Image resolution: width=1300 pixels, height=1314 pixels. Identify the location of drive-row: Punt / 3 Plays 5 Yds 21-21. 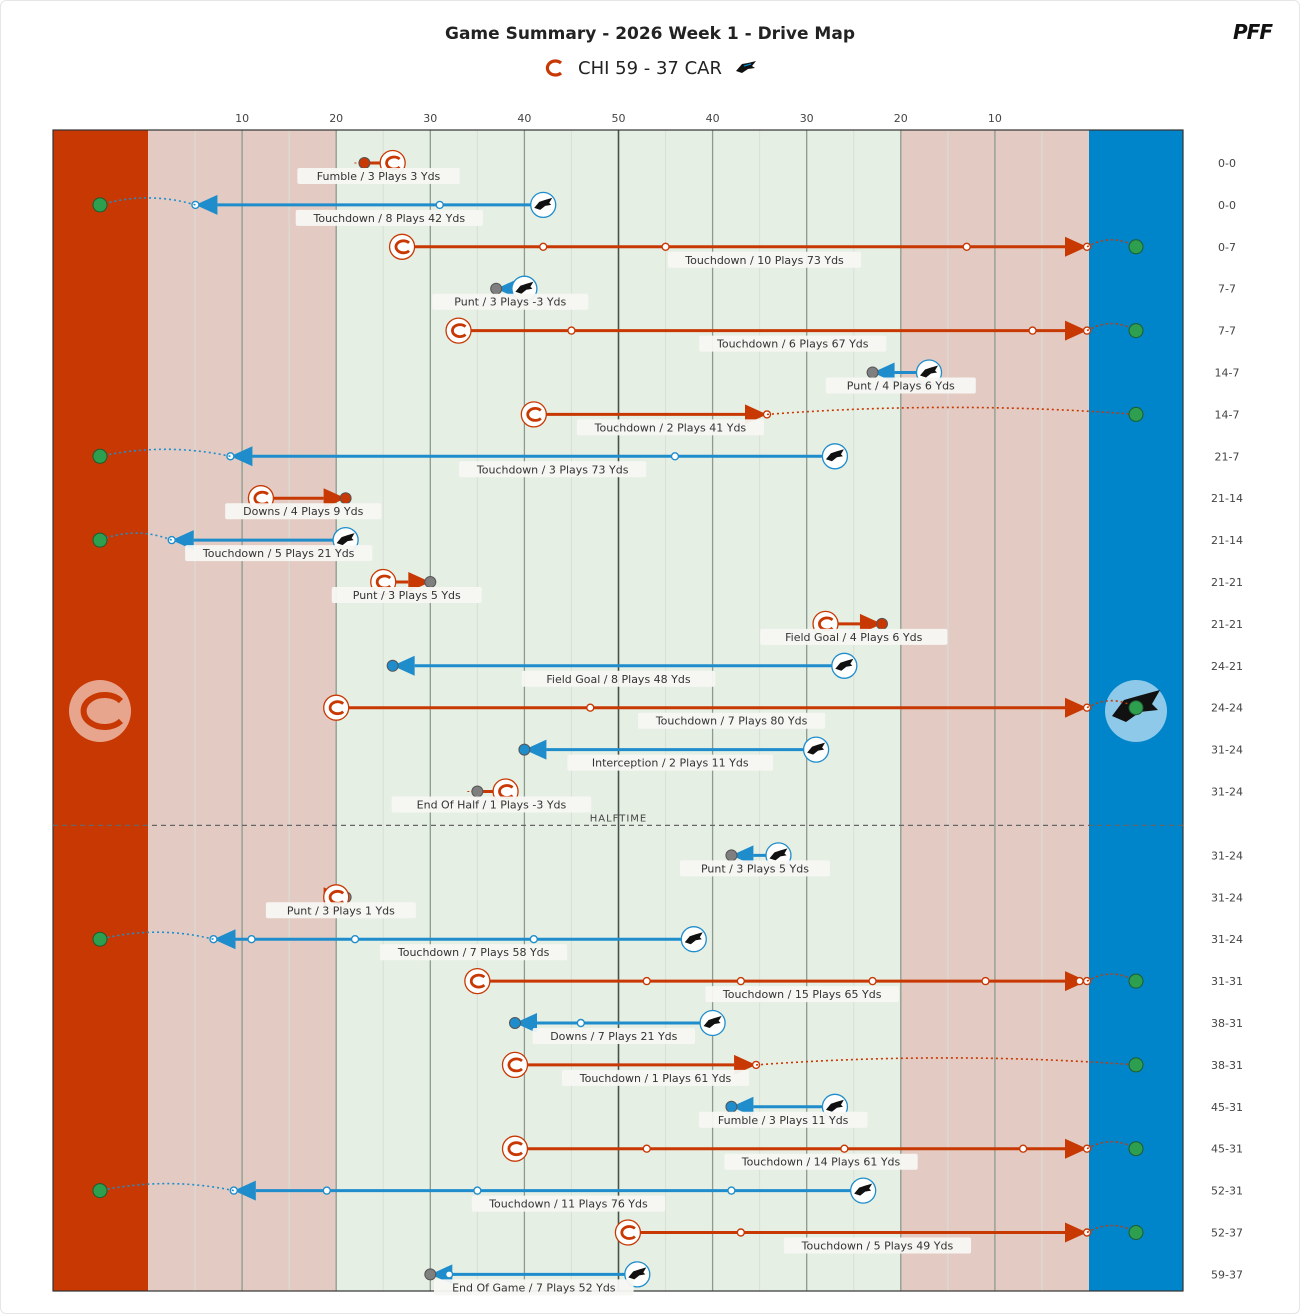
(787, 585).